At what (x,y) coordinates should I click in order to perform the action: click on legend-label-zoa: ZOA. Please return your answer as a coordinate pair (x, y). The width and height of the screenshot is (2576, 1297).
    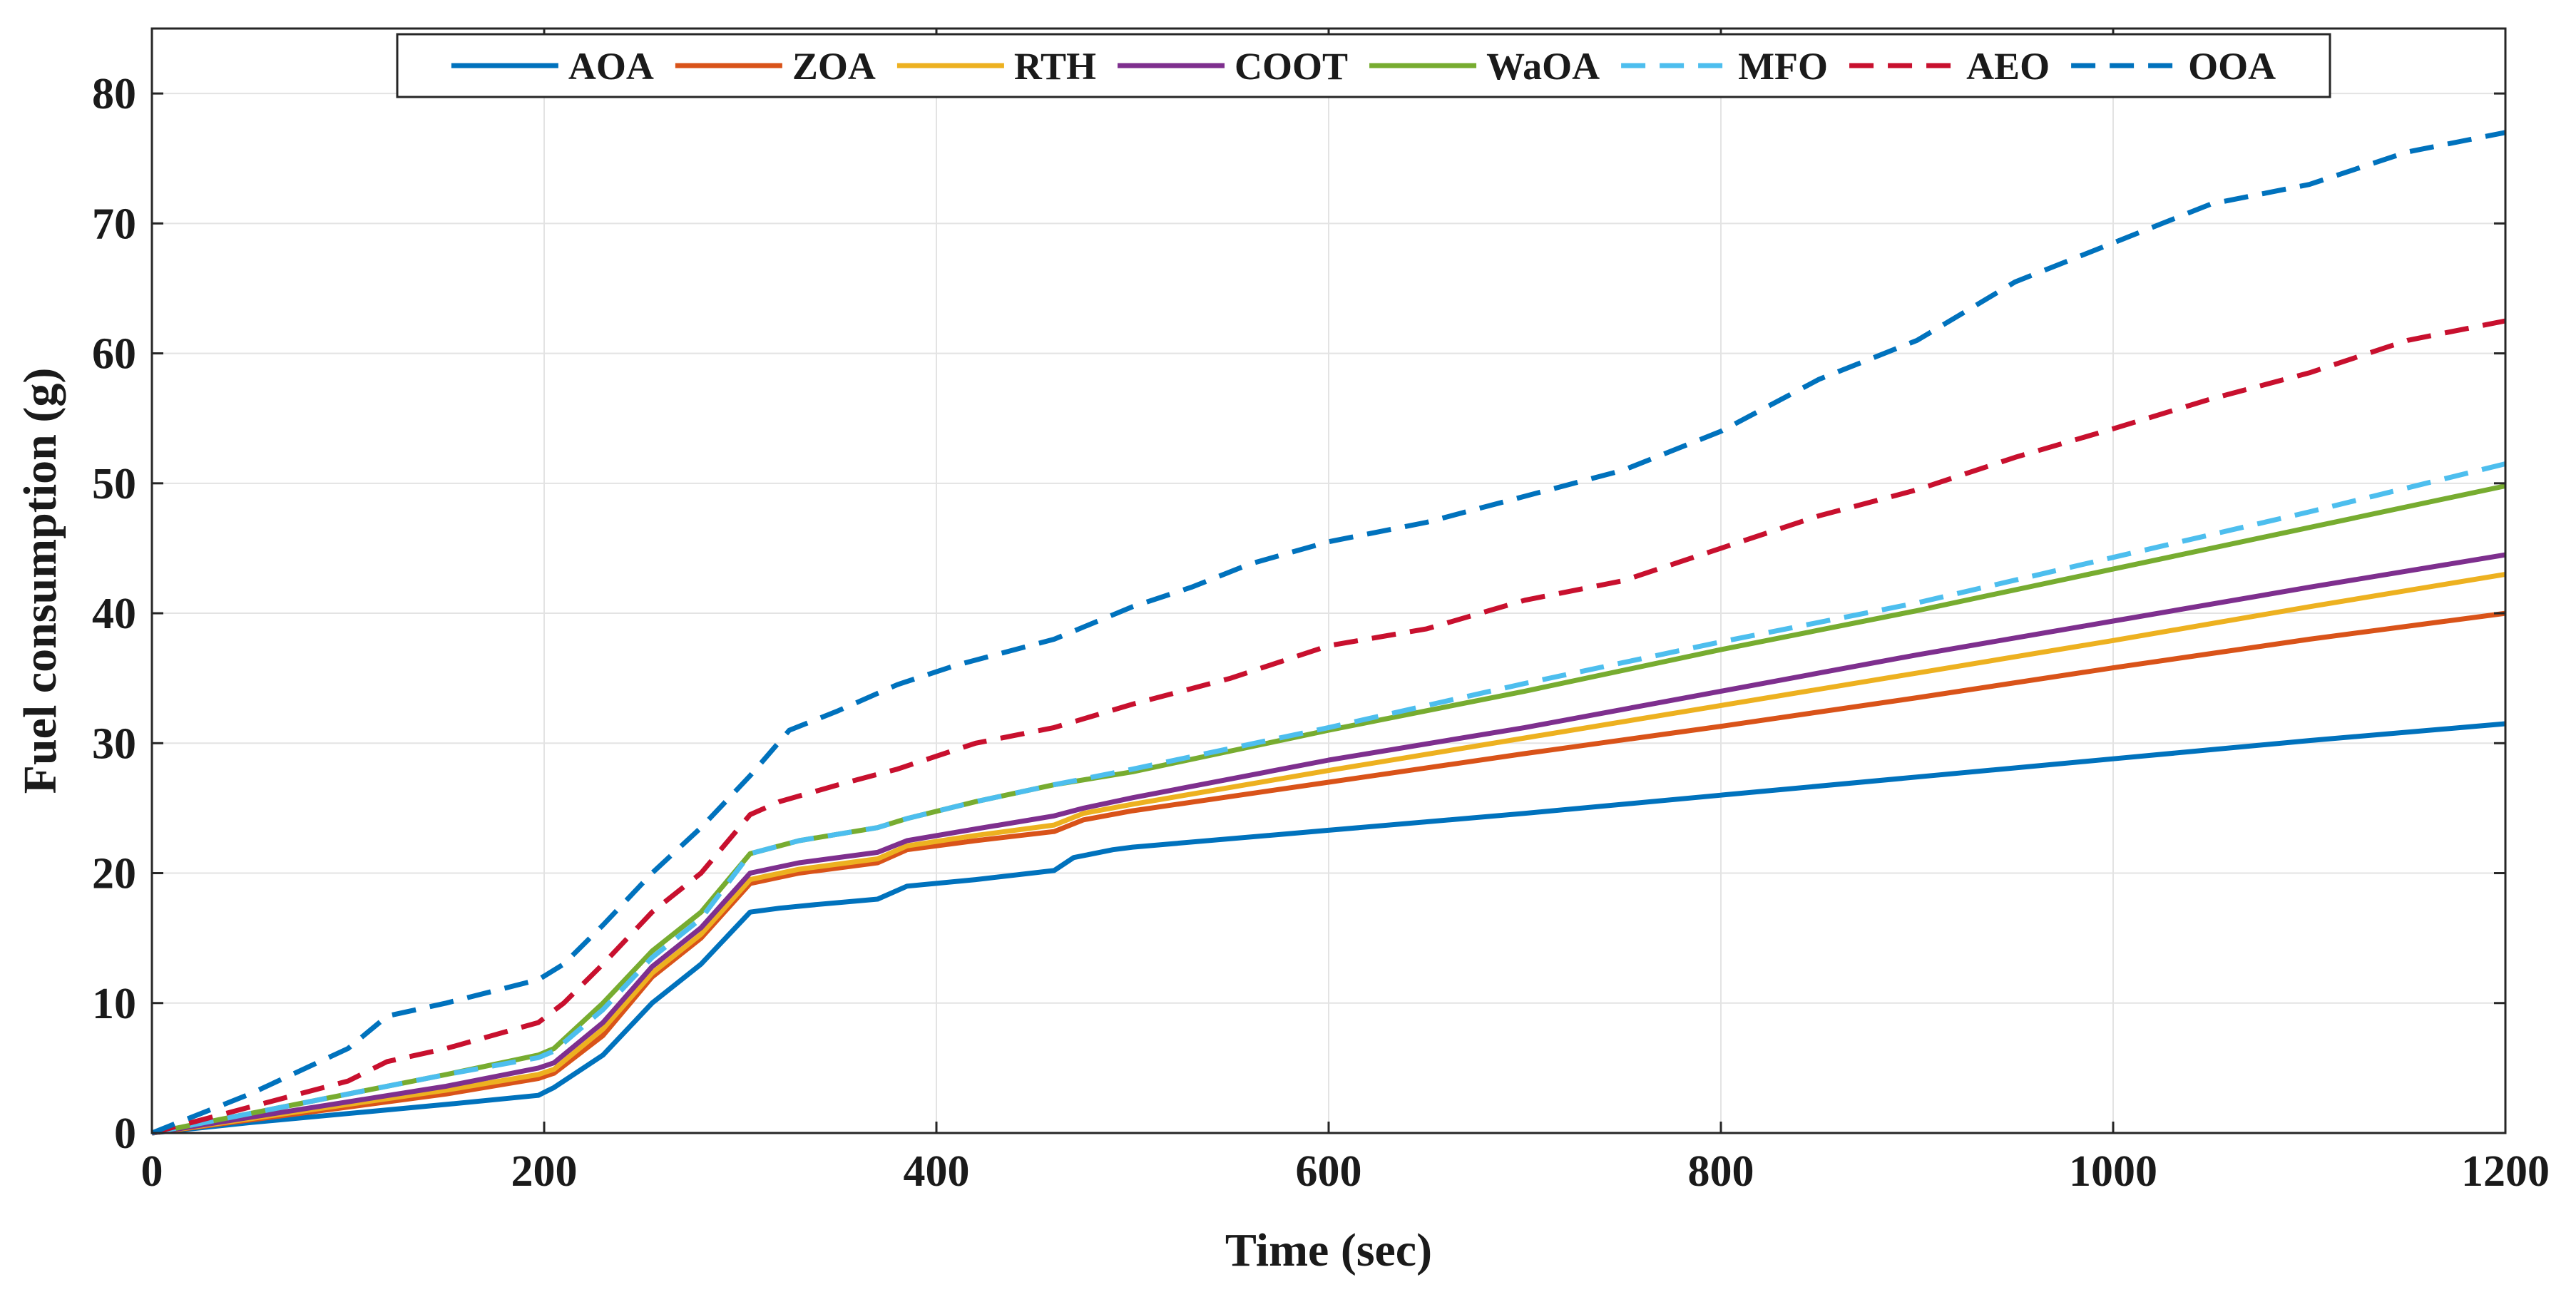
    Looking at the image, I should click on (834, 66).